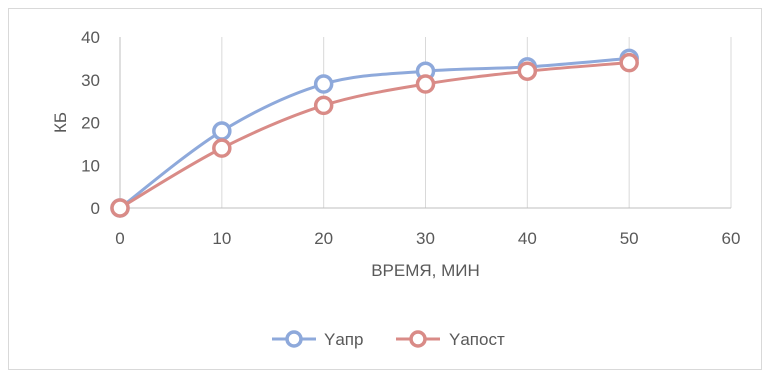 The image size is (765, 371). What do you see at coordinates (317, 339) in the screenshot?
I see `legend-entry: Yапр` at bounding box center [317, 339].